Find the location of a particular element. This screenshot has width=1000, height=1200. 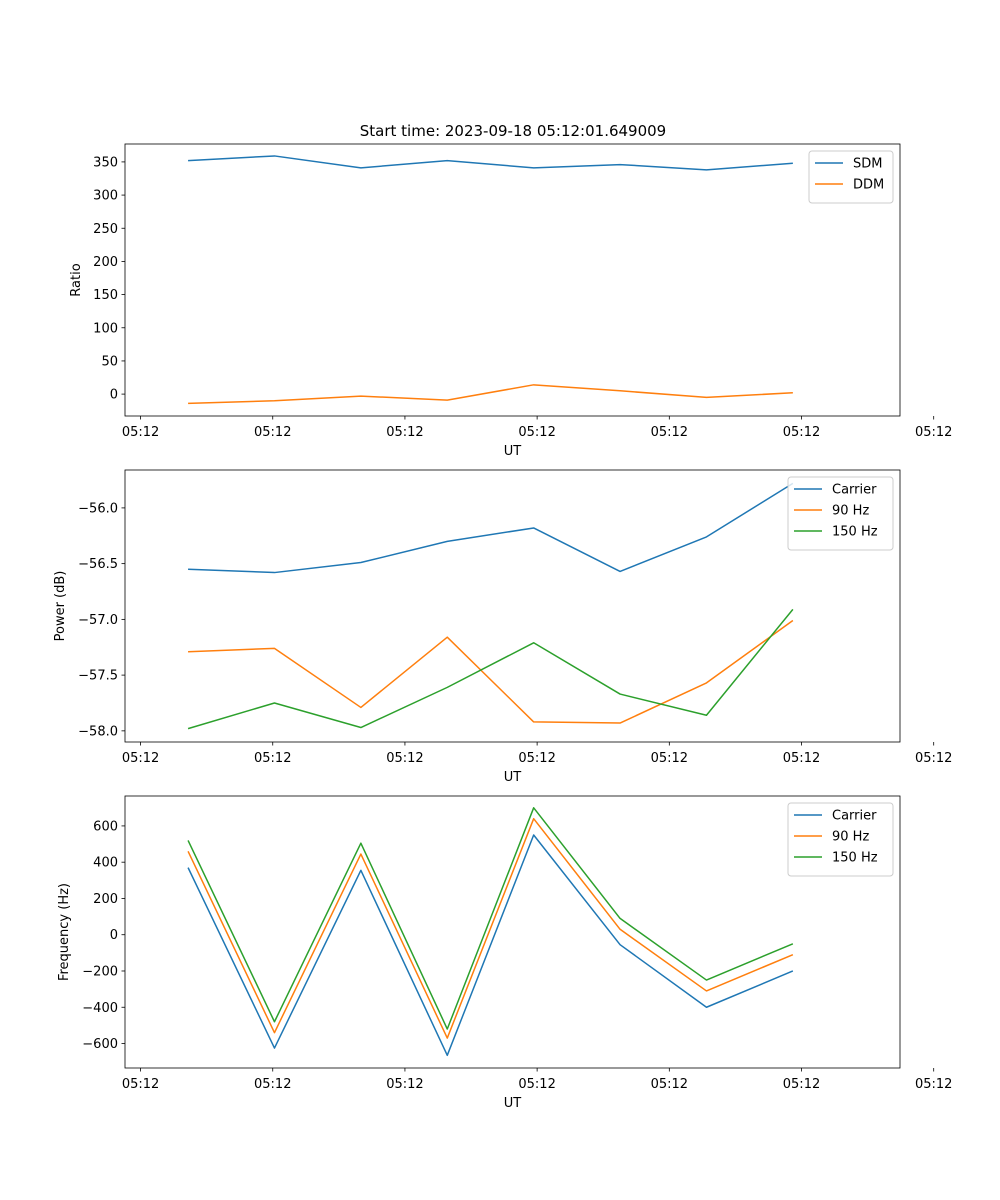

legend-label-150-hz-plot-3: 150 Hz is located at coordinates (855, 858).